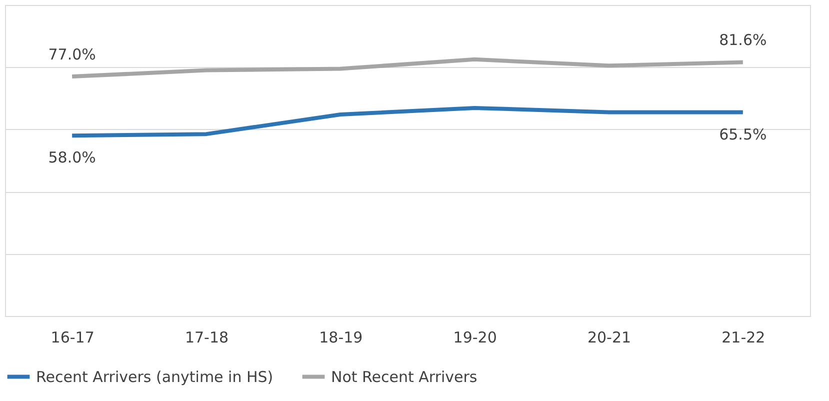 This screenshot has height=401, width=829. What do you see at coordinates (206, 337) in the screenshot?
I see `x-tick-label: 17-18` at bounding box center [206, 337].